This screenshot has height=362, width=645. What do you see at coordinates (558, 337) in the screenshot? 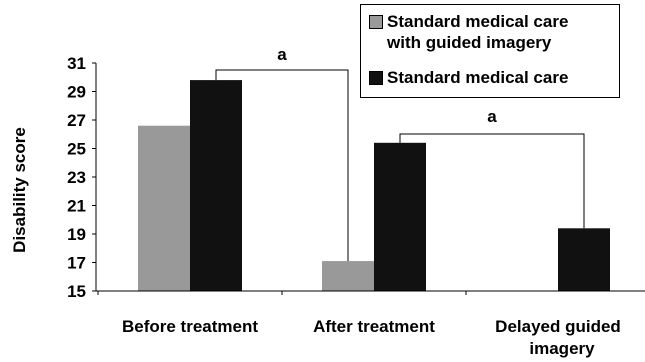
I see `x-tick-label: Delayed guided imagery` at bounding box center [558, 337].